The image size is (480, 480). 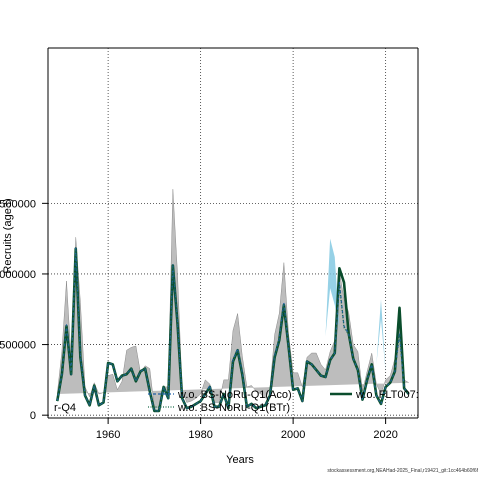 What do you see at coordinates (108, 435) in the screenshot?
I see `x-tick-label-0: 1960` at bounding box center [108, 435].